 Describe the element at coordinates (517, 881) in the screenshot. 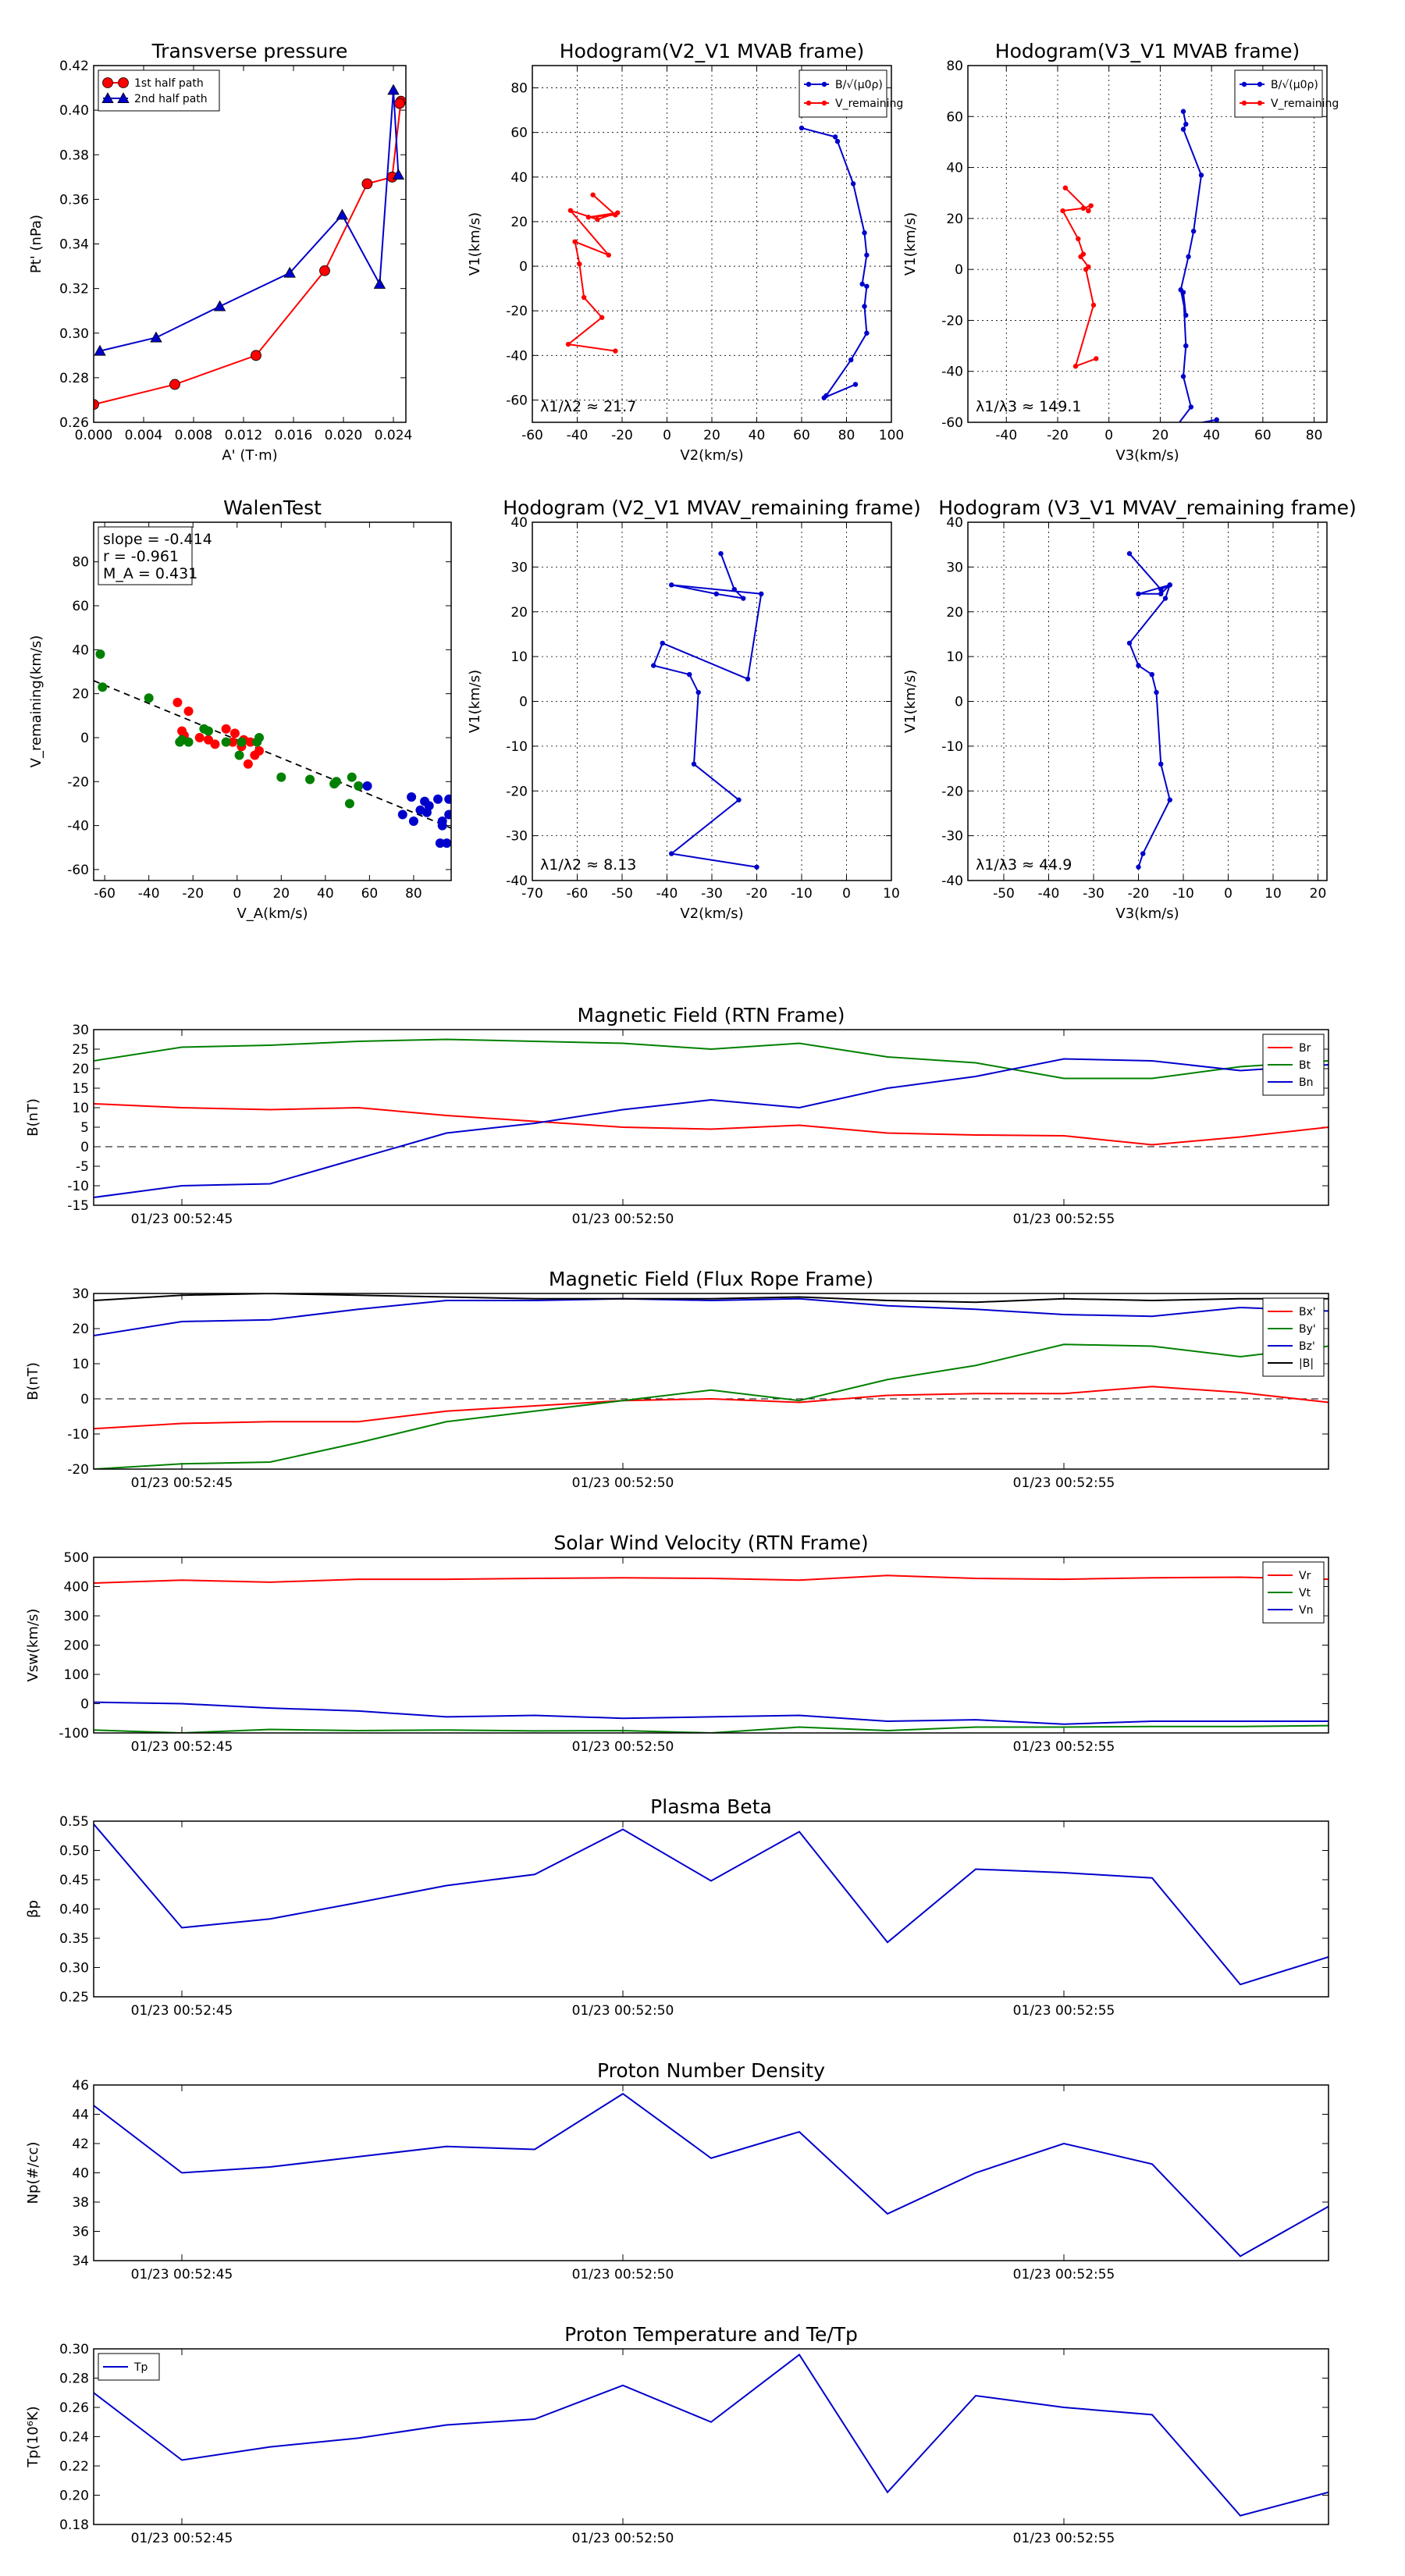

I see `y-tick-label: -40` at that location.